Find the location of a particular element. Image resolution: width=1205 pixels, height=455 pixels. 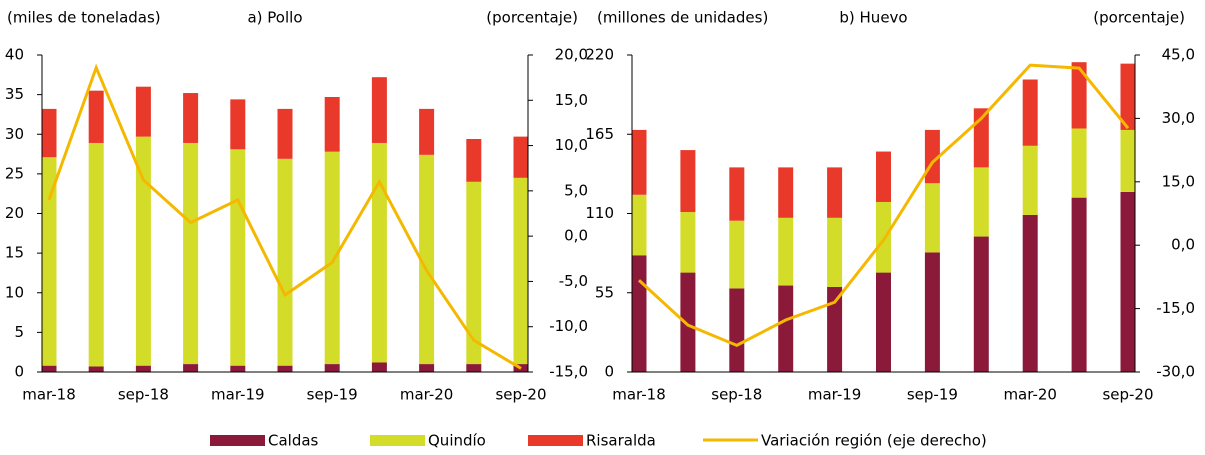

y-tick-label: 5 is located at coordinates (19, 332).